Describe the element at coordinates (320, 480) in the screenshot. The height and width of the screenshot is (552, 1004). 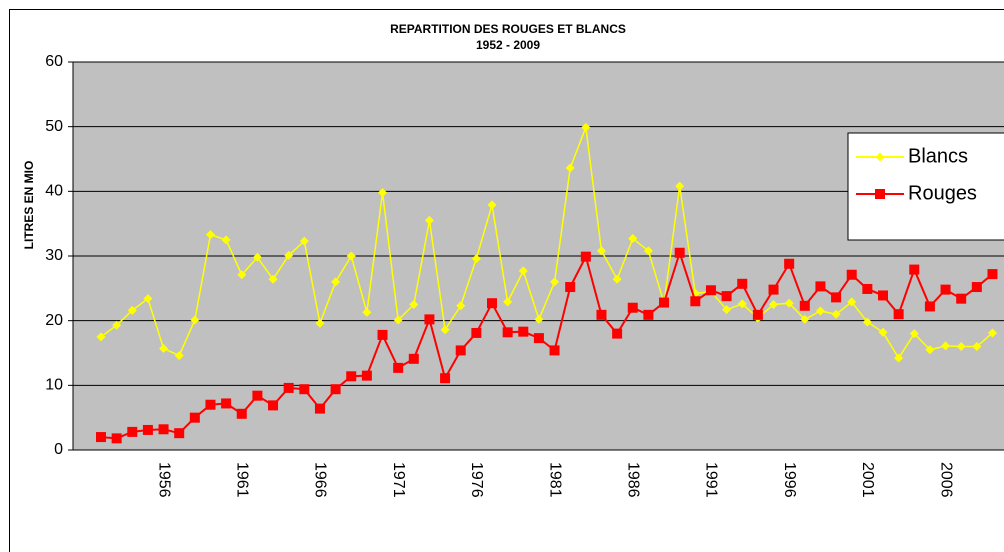
I see `x-tick-label: 1966` at that location.